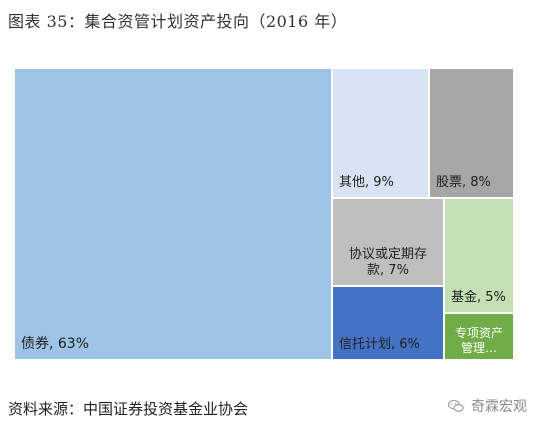  What do you see at coordinates (55, 343) in the screenshot?
I see `treemap-tile-label: 债券, 63%` at bounding box center [55, 343].